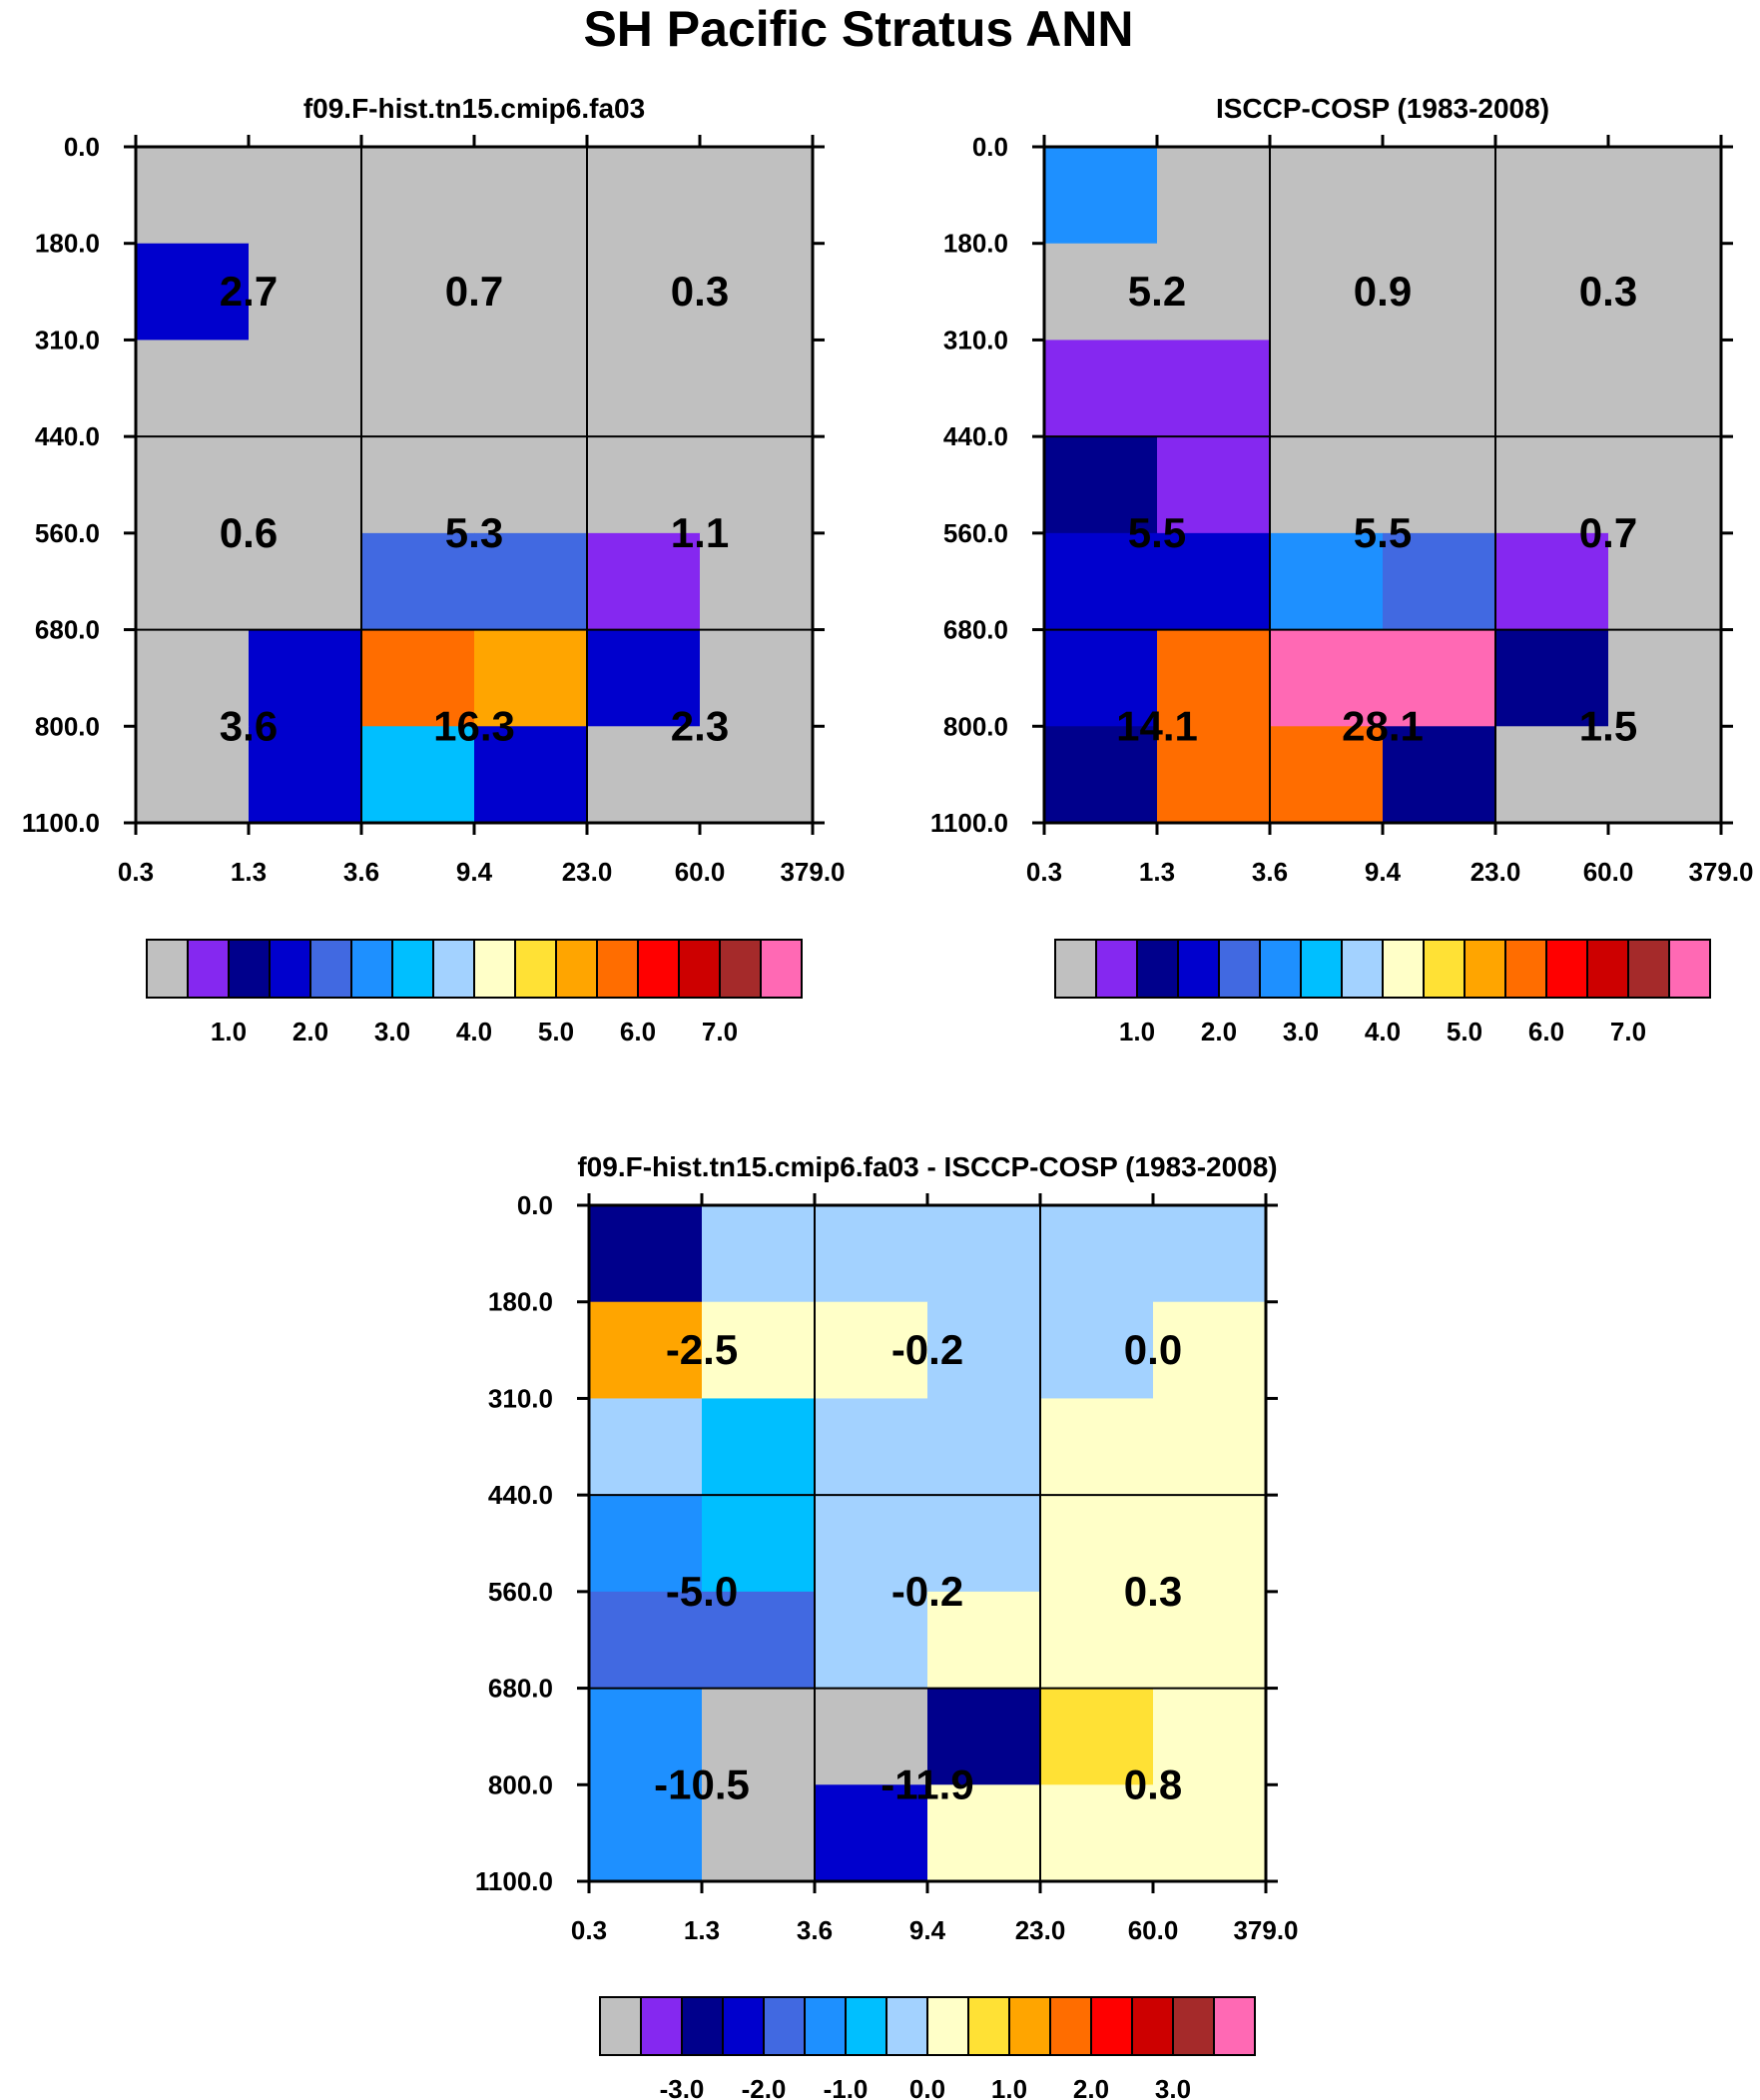 The height and width of the screenshot is (2100, 1760). Describe the element at coordinates (520, 1398) in the screenshot. I see `y-tick-label: 310.0` at that location.